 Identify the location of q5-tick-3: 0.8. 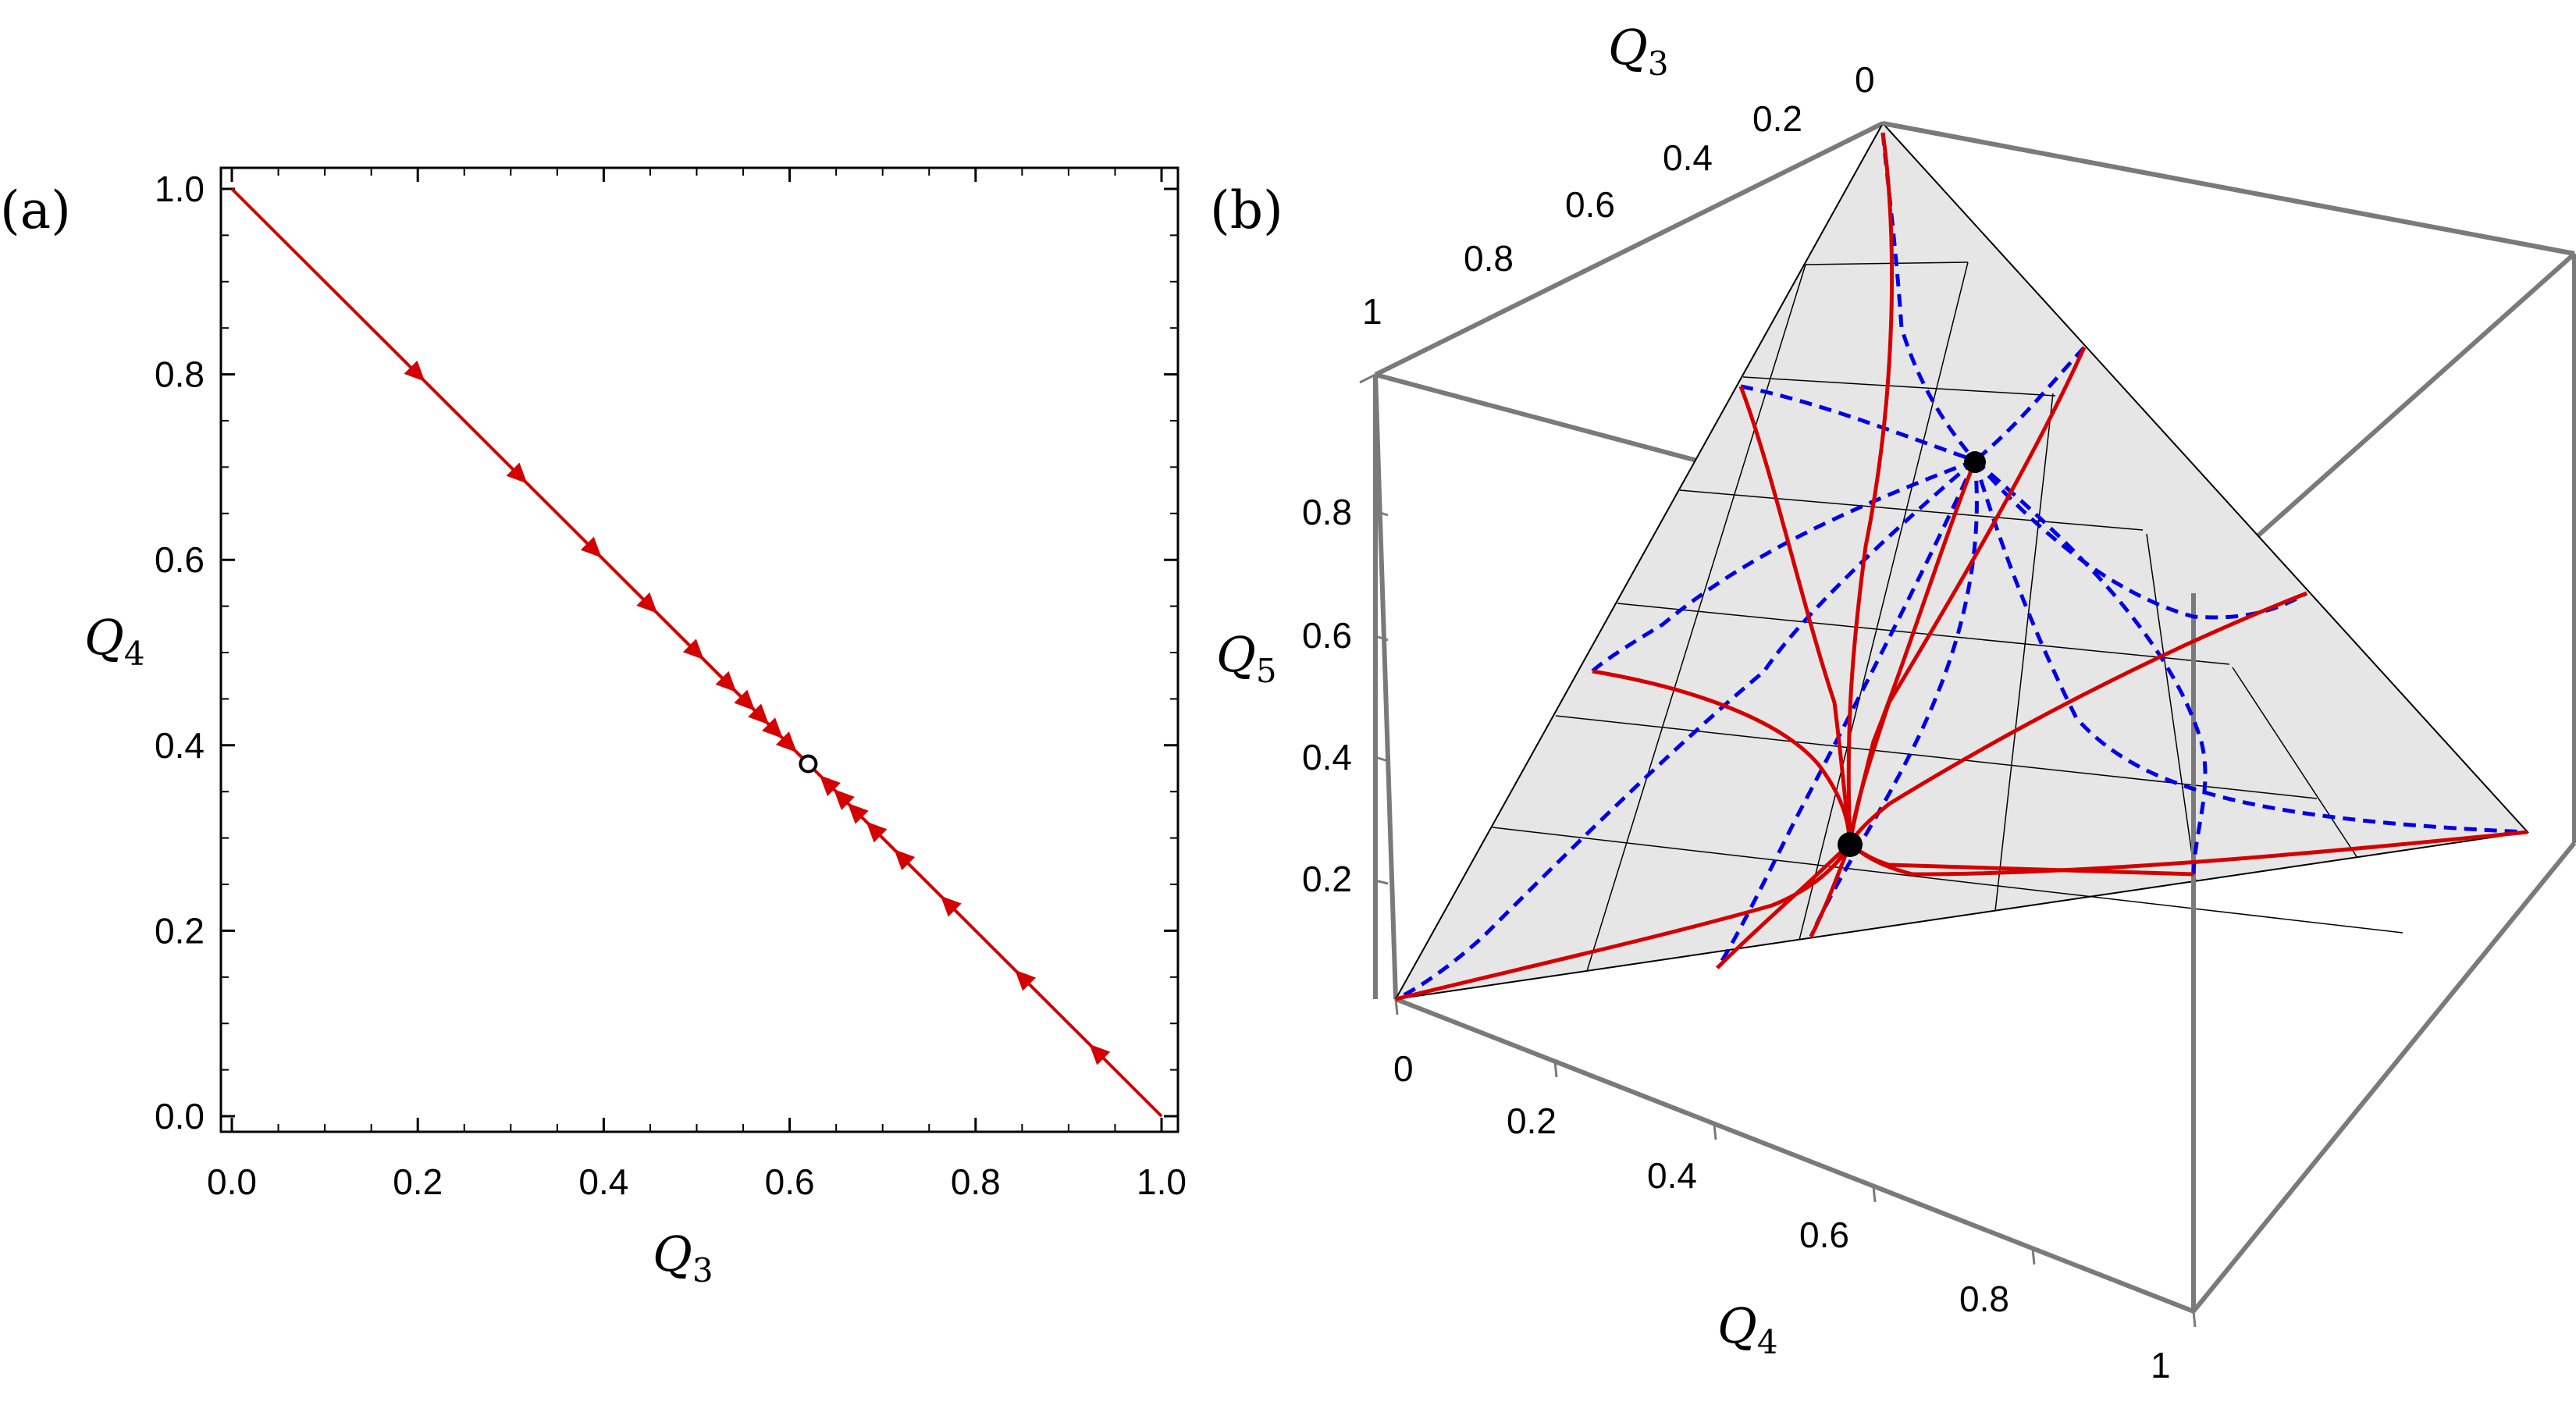
(1327, 512).